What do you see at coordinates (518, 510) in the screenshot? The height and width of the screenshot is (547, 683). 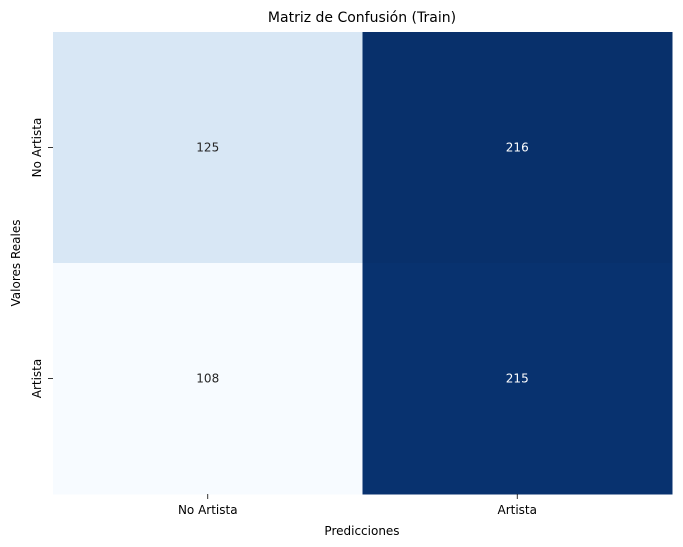 I see `x-tick-label-1: Artista` at bounding box center [518, 510].